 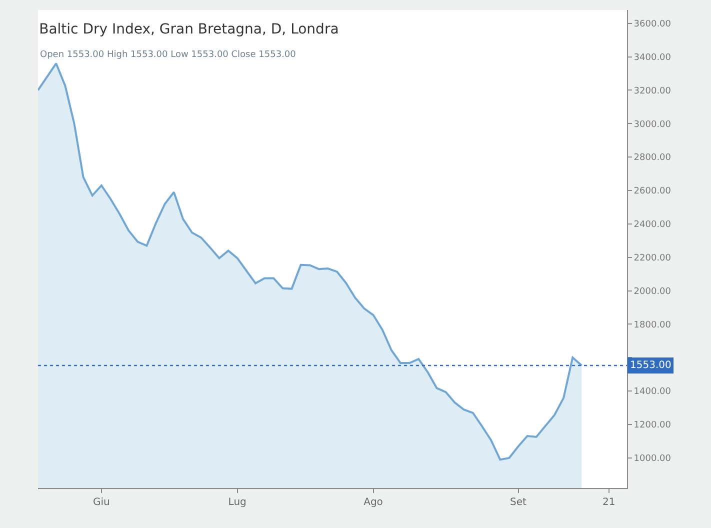 What do you see at coordinates (653, 25) in the screenshot?
I see `y-tick-label: 3600.00` at bounding box center [653, 25].